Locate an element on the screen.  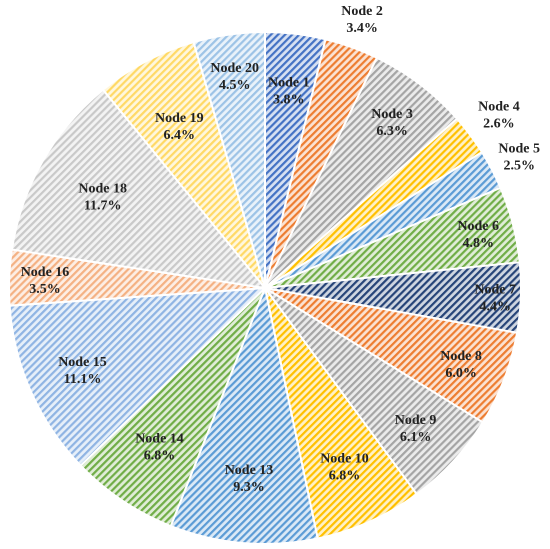
slice-label-name: Node 13 is located at coordinates (249, 470).